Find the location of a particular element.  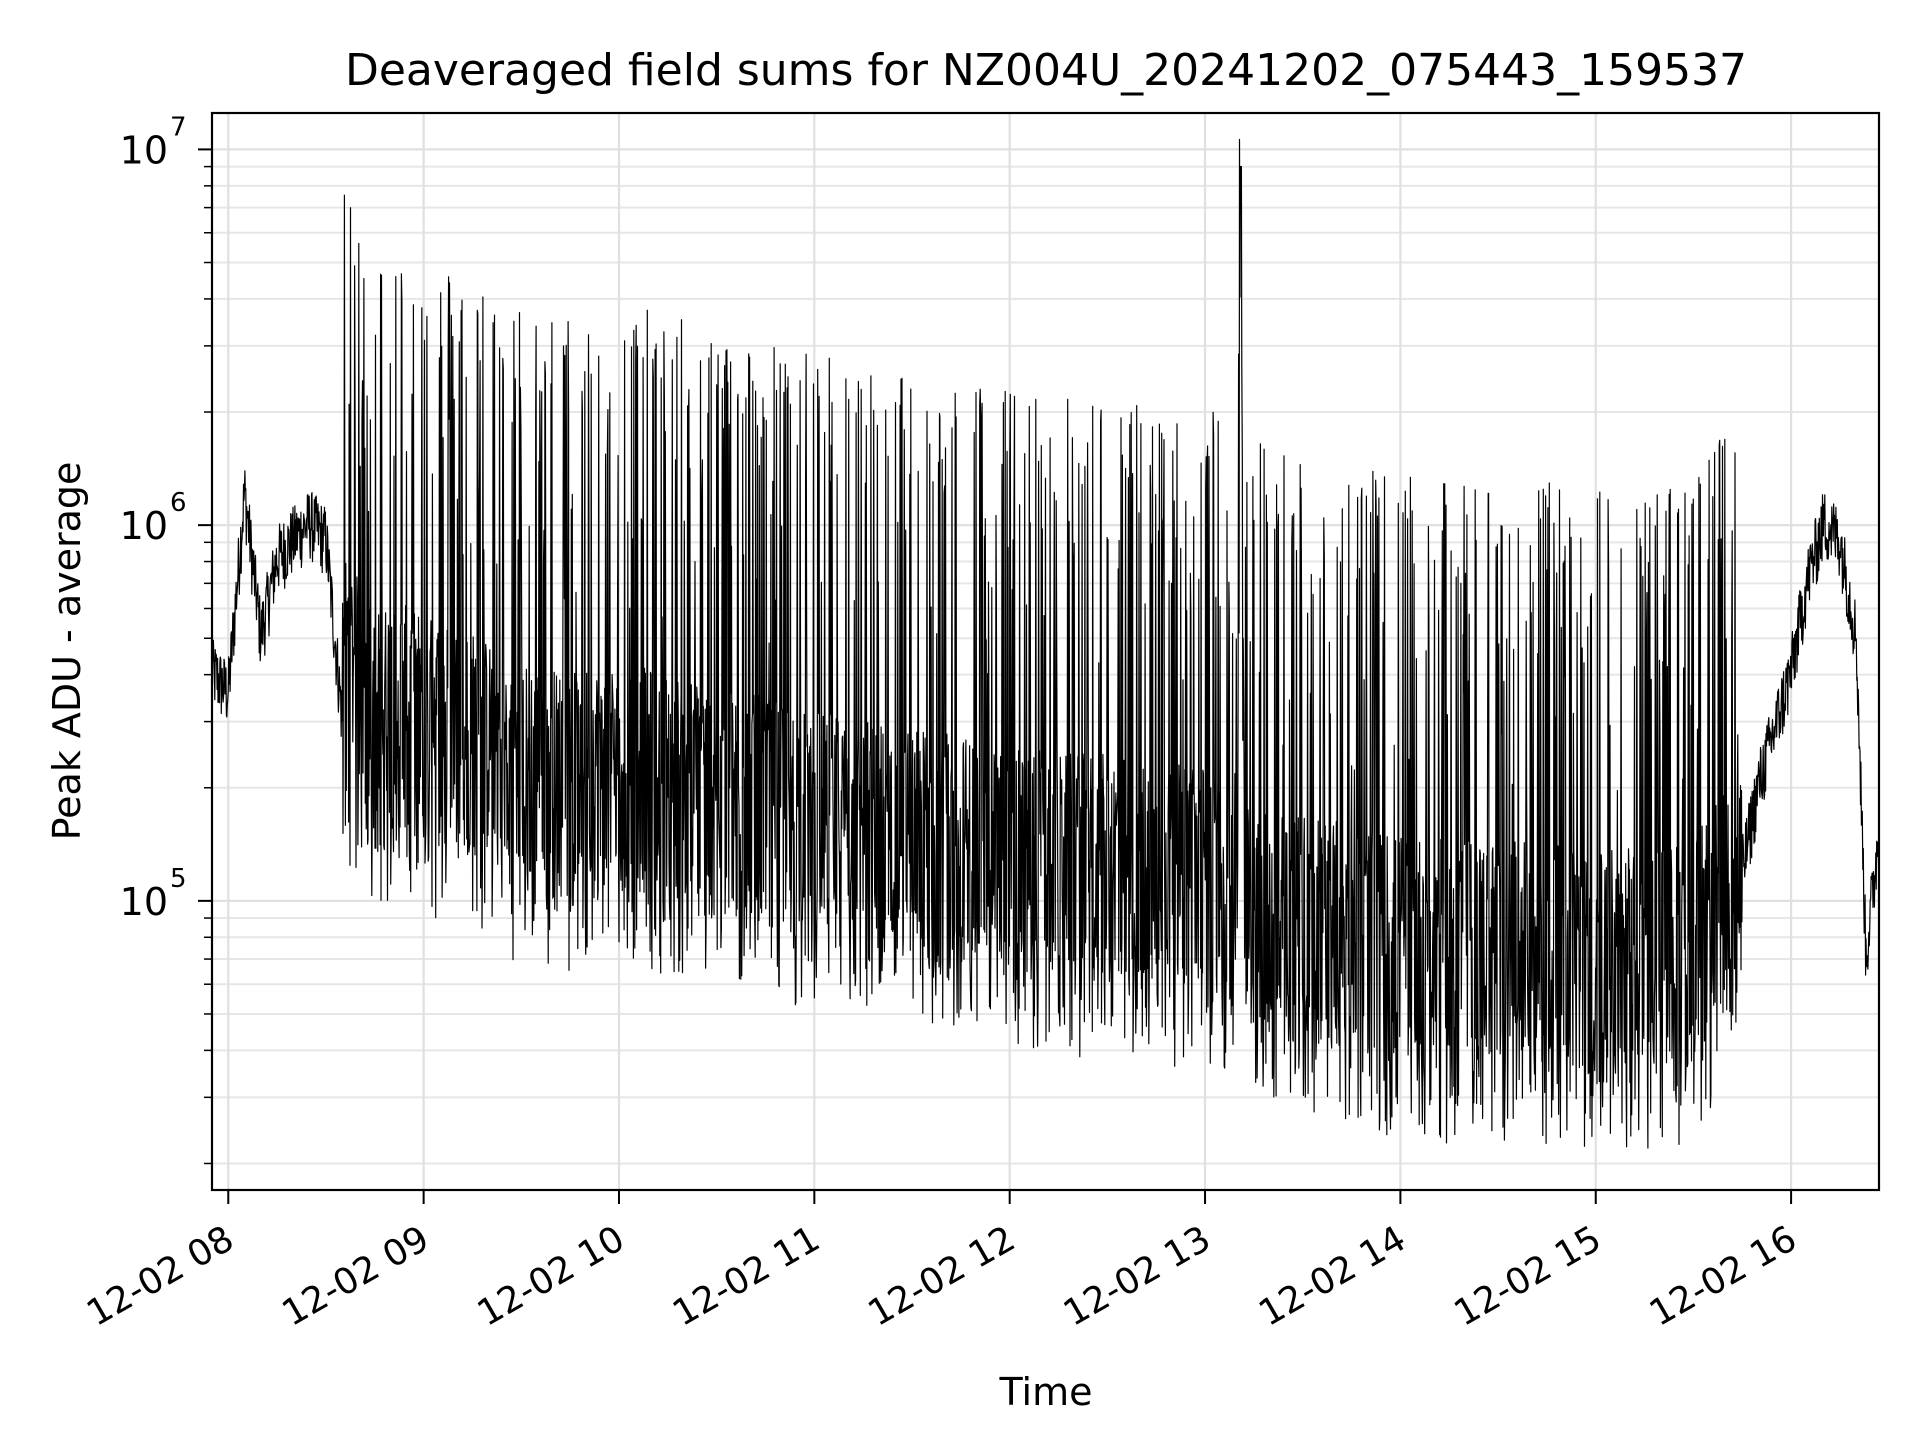

y-tick-exponent: 6 is located at coordinates (178, 503).